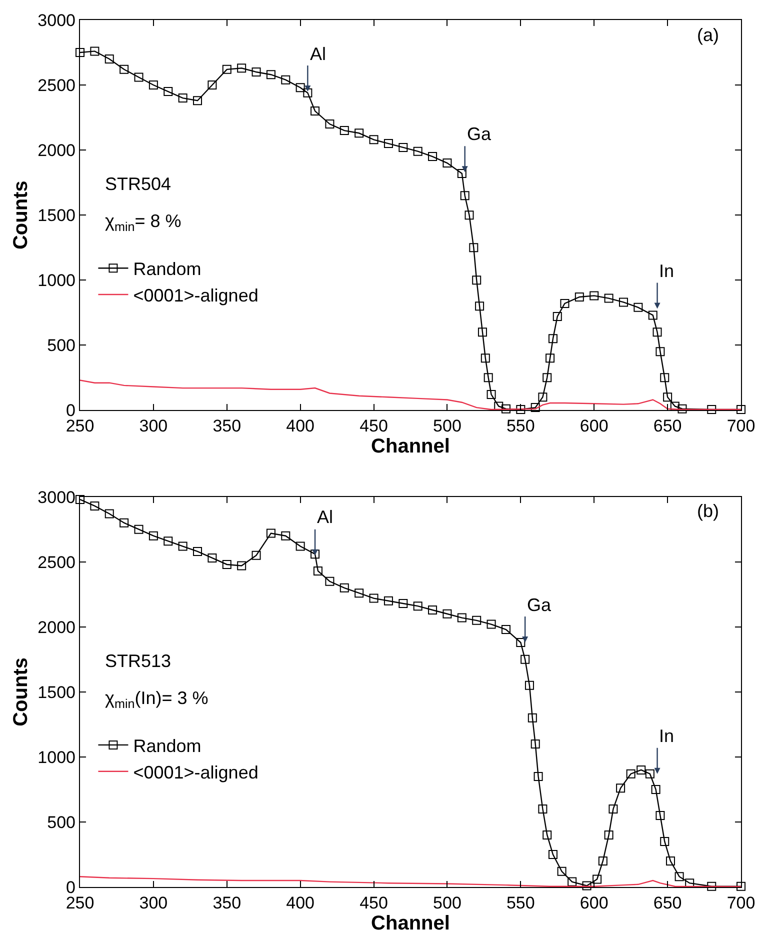 This screenshot has width=771, height=947. What do you see at coordinates (143, 222) in the screenshot?
I see `annotation: χ$_{min}$= 8 %` at bounding box center [143, 222].